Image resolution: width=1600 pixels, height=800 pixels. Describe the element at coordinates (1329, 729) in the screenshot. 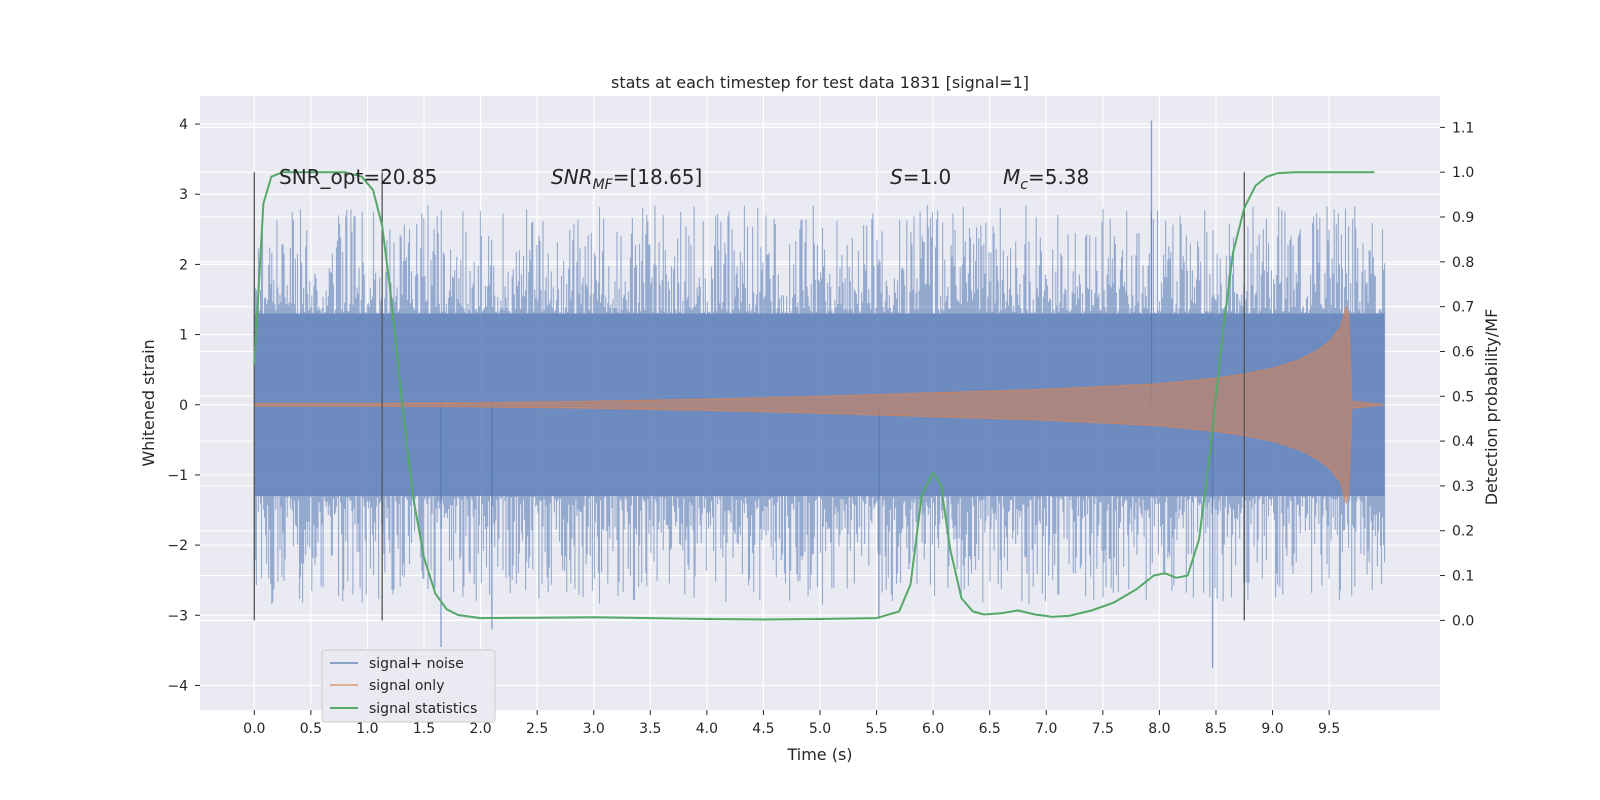

I see `x-tick-label: 9.5` at that location.